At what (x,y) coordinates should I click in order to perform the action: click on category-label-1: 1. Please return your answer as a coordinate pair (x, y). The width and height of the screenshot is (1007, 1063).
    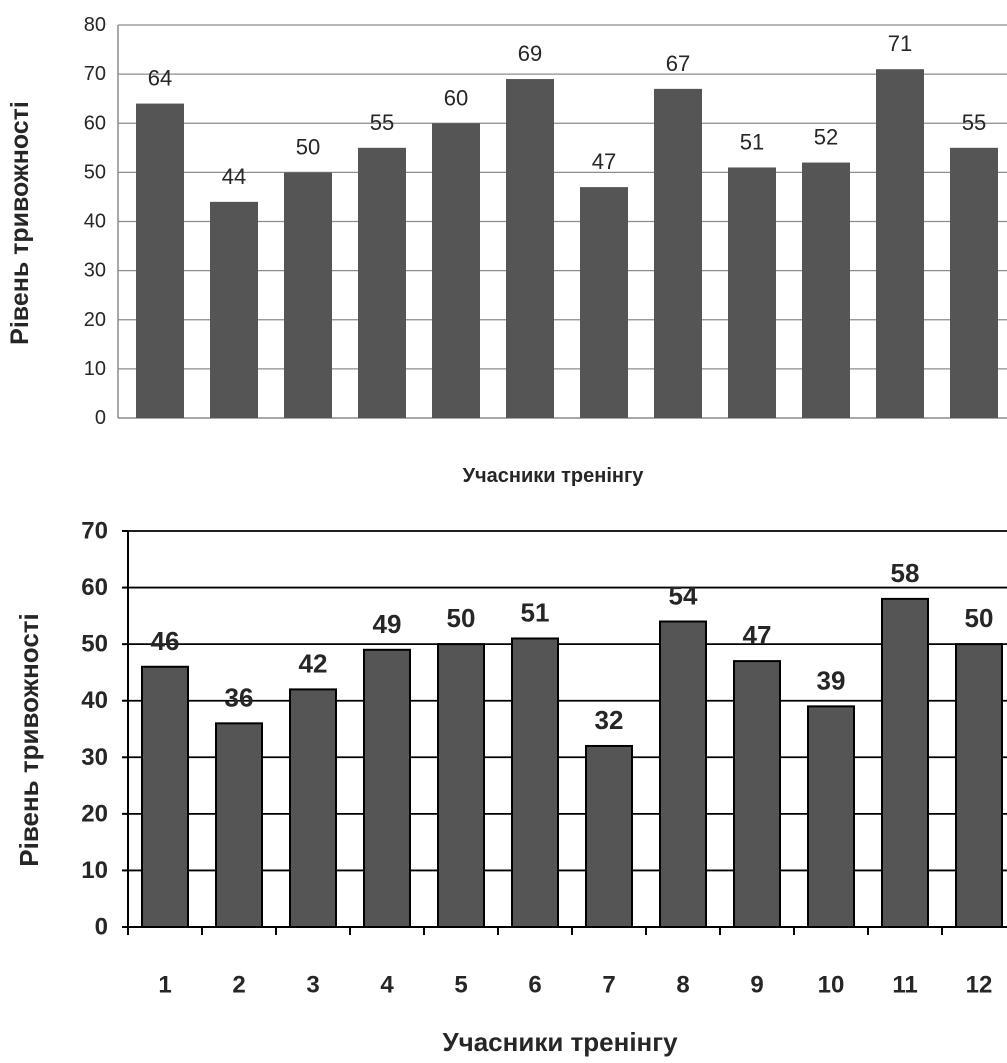
    Looking at the image, I should click on (164, 985).